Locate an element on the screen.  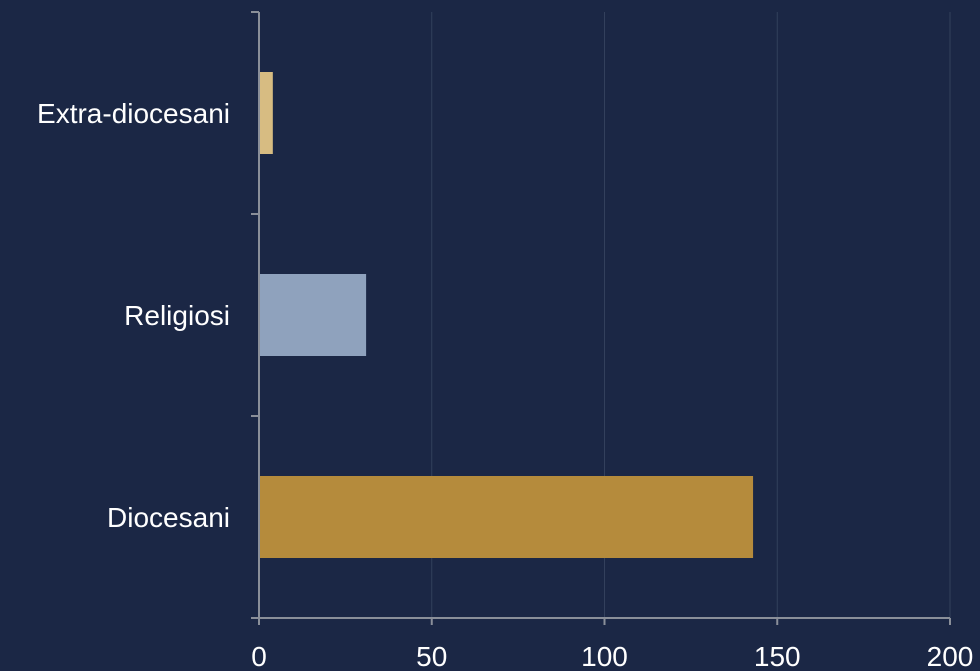
y-category-label: Extra-diocesani is located at coordinates (133, 113).